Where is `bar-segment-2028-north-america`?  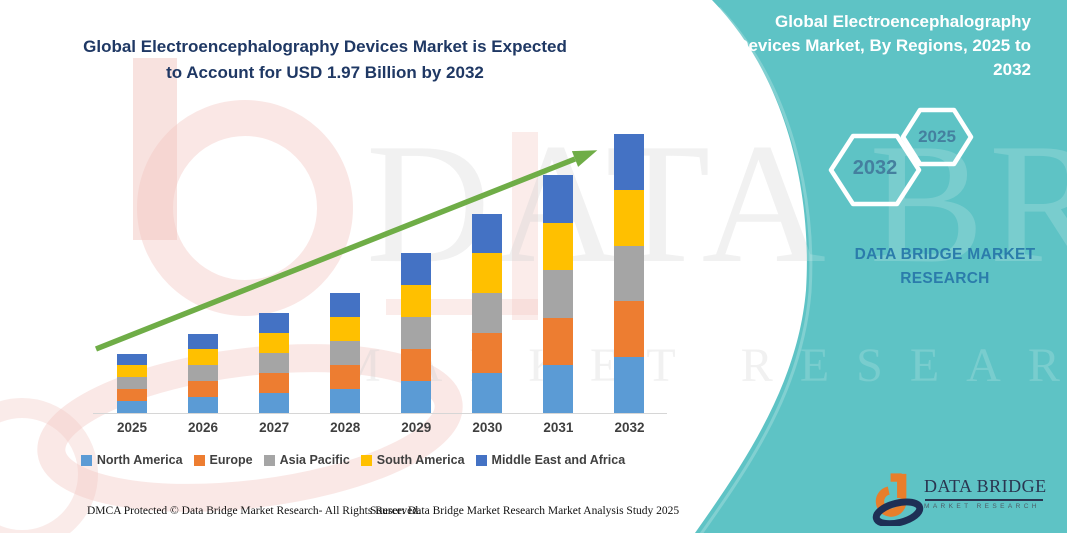
bar-segment-2028-north-america is located at coordinates (345, 400).